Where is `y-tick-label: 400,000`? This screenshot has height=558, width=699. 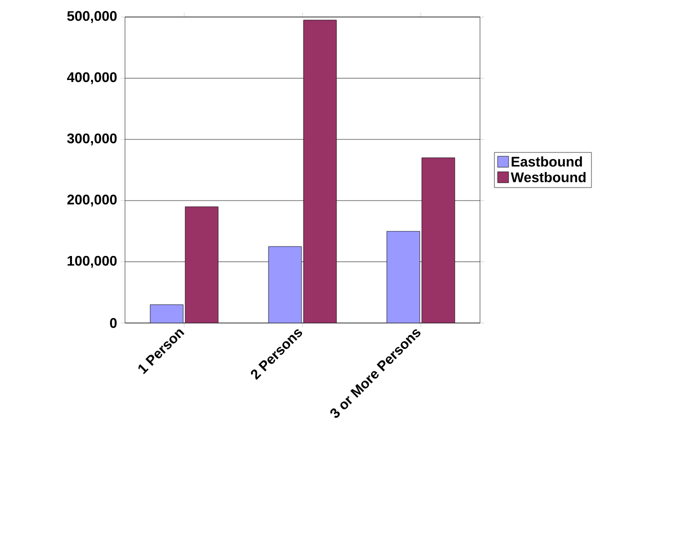
y-tick-label: 400,000 is located at coordinates (92, 78).